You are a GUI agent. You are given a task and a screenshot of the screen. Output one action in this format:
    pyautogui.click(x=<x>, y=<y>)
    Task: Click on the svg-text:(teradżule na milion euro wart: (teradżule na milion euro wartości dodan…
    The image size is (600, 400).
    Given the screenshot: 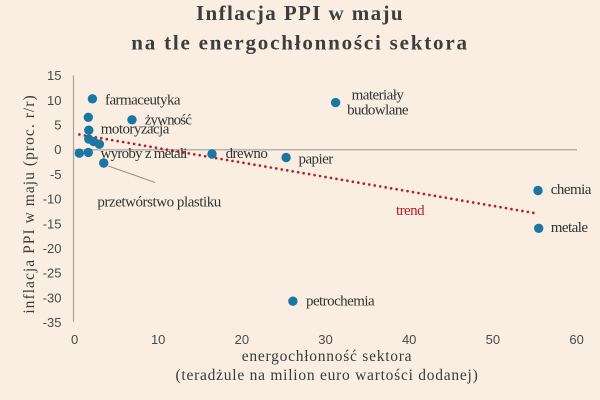 What is the action you would take?
    pyautogui.click(x=327, y=375)
    